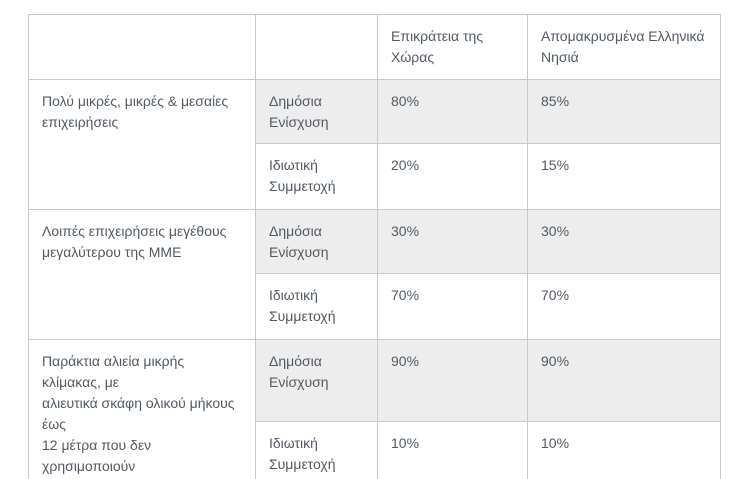 Image resolution: width=752 pixels, height=479 pixels. I want to click on table-row: Ιδιωτική Συμμετοχή 20% 15%, so click(375, 176).